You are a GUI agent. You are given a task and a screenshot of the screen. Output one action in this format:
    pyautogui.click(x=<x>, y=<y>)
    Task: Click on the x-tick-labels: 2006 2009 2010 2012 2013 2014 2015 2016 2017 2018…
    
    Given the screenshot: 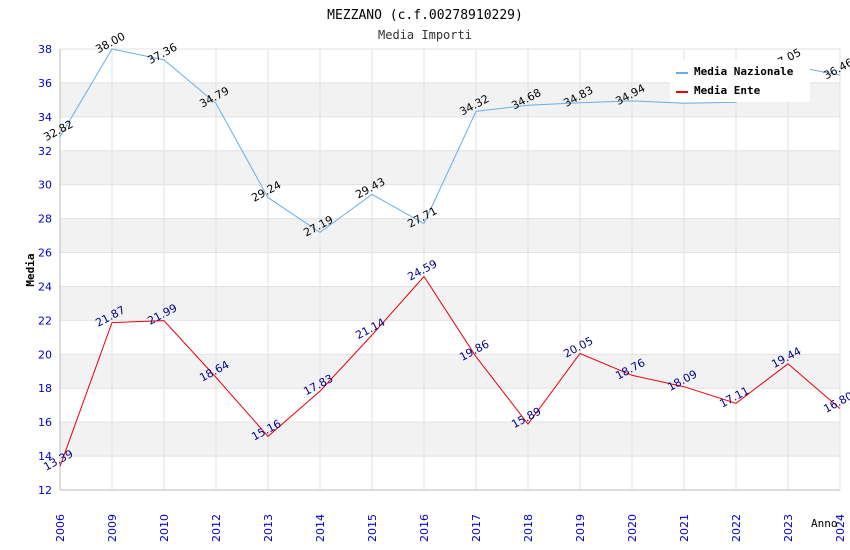 What is the action you would take?
    pyautogui.click(x=450, y=528)
    